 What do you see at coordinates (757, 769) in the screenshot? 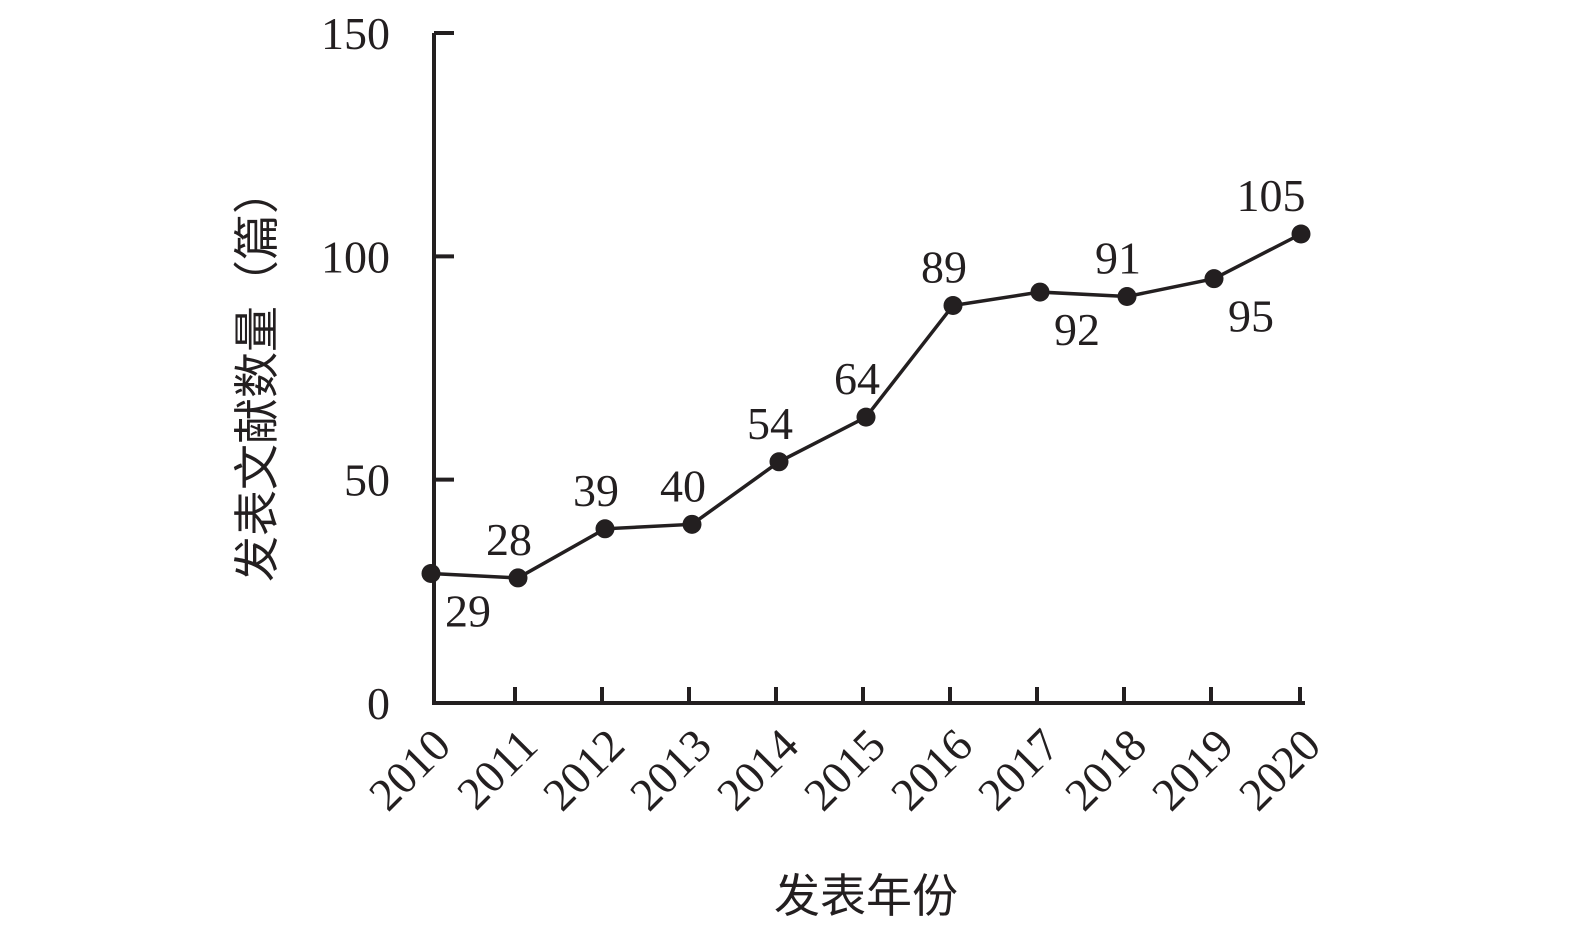
I see `x-tick-label: 2014` at bounding box center [757, 769].